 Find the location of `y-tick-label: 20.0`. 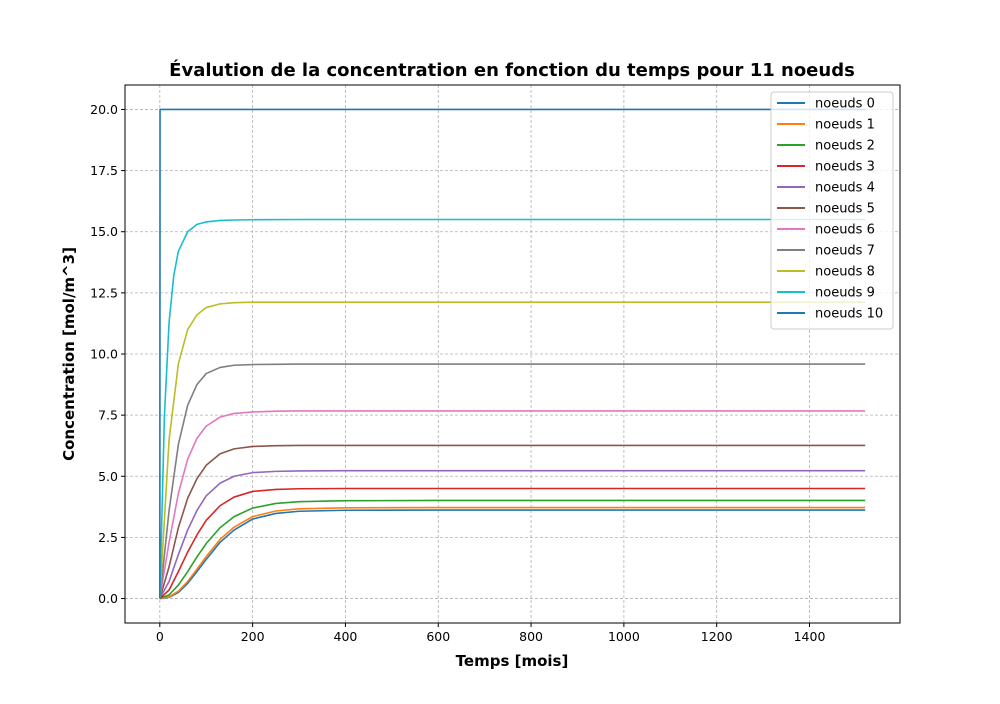

y-tick-label: 20.0 is located at coordinates (104, 109).